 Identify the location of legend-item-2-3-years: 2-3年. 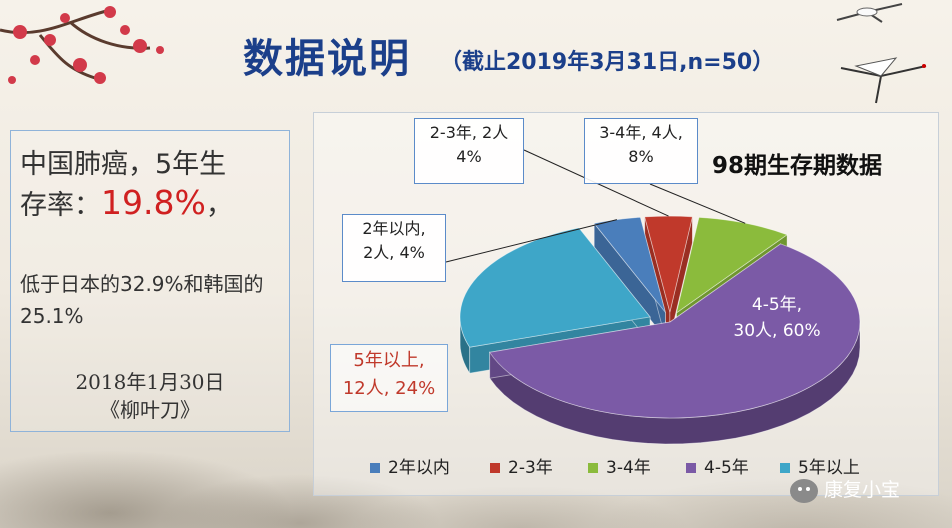
(521, 468).